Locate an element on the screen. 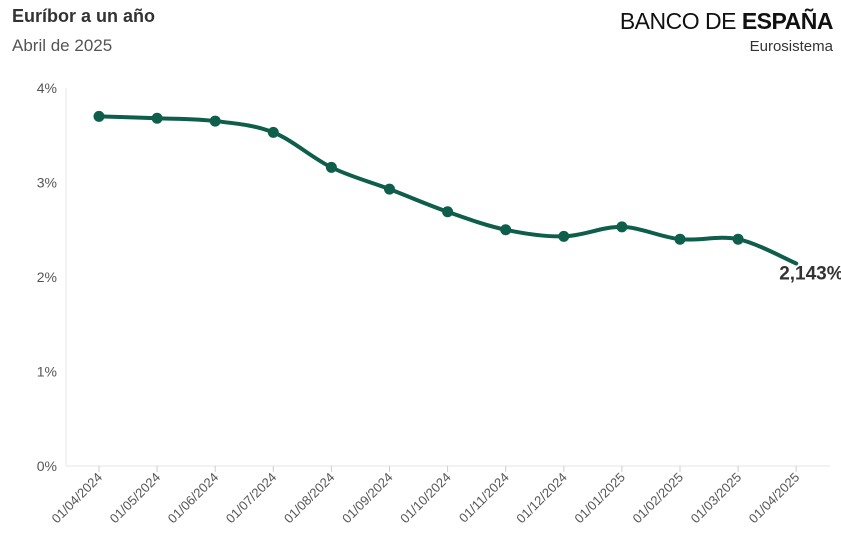 The image size is (841, 557). logo-wordmark: BANCO DE ESPAÑA is located at coordinates (726, 21).